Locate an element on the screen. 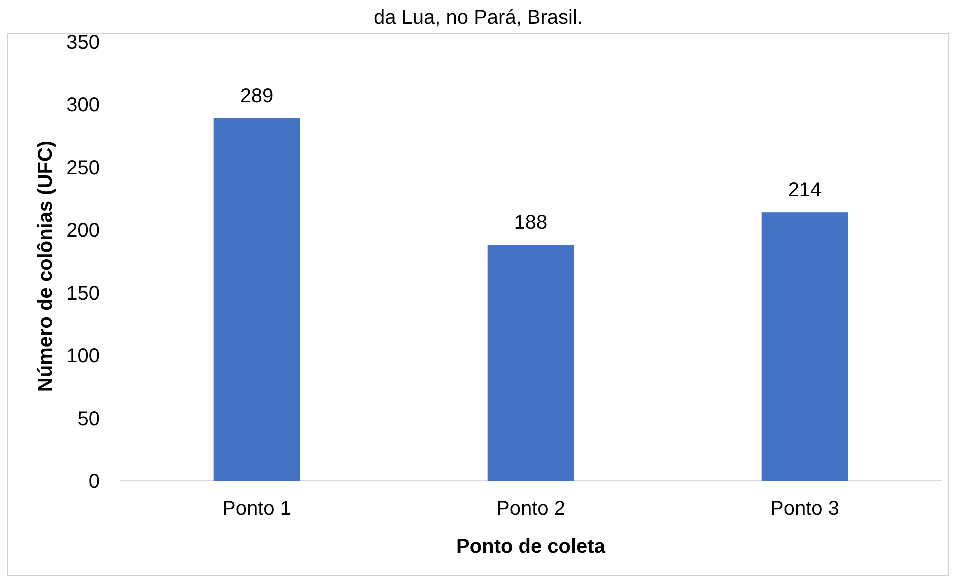  y-tick-label: 250 is located at coordinates (83, 168).